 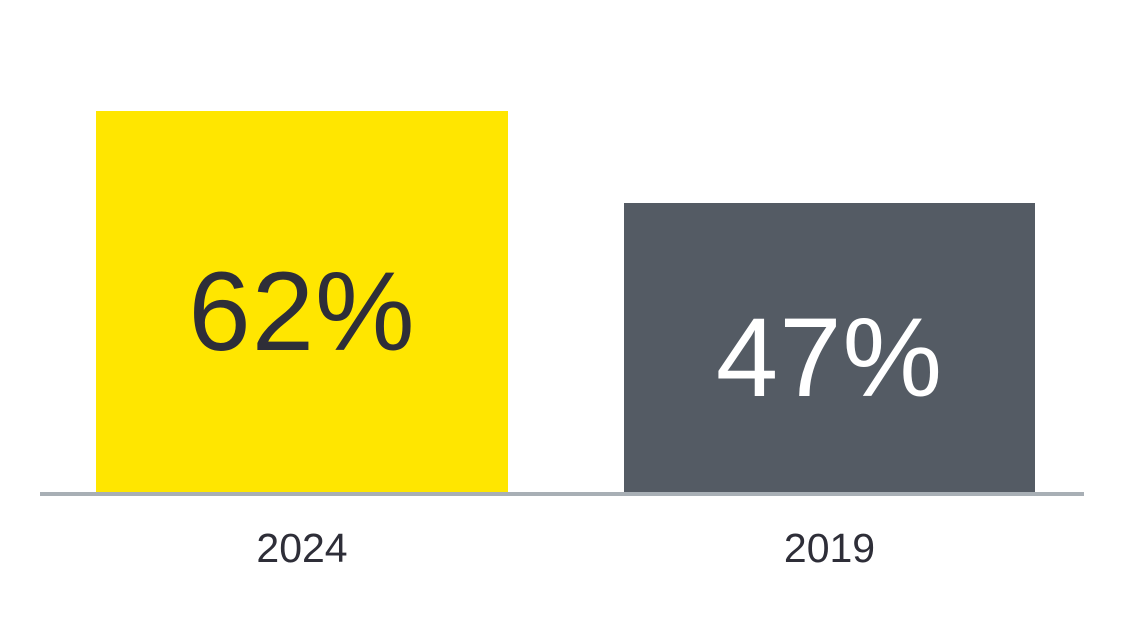 I want to click on bar-value-label-2019: 47%, so click(x=829, y=357).